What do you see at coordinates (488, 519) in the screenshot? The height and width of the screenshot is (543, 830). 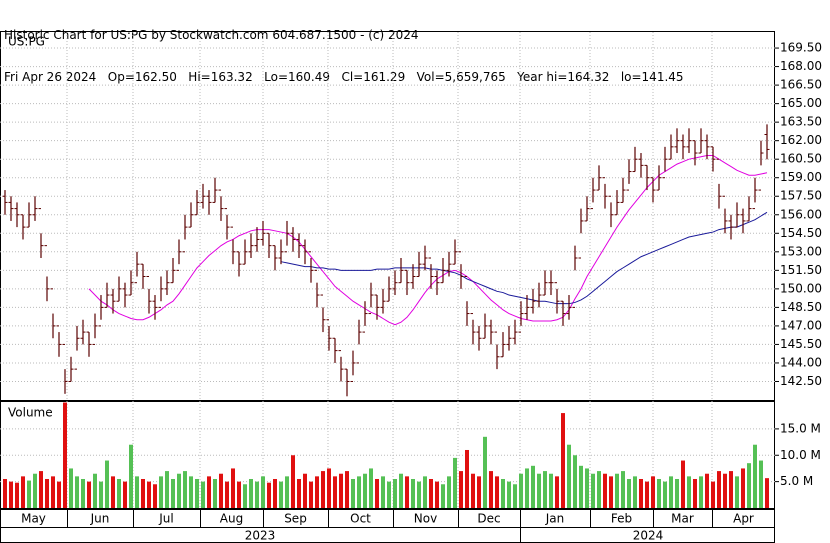 I see `x-tick-label: Dec` at bounding box center [488, 519].